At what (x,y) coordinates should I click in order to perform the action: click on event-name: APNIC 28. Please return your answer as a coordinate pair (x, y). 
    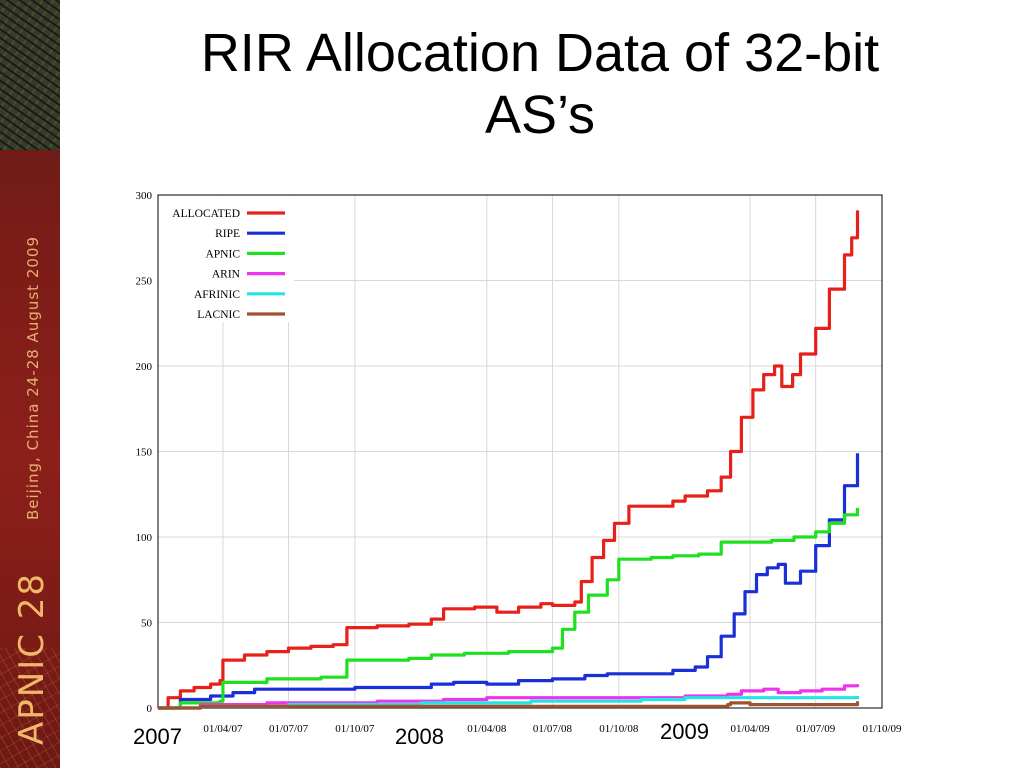
    Looking at the image, I should click on (32, 658).